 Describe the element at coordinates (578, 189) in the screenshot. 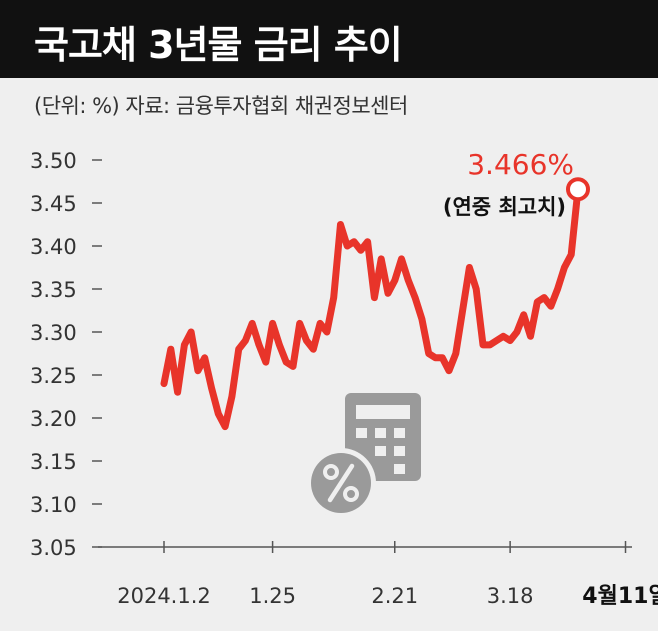

I see `latest-point-marker` at that location.